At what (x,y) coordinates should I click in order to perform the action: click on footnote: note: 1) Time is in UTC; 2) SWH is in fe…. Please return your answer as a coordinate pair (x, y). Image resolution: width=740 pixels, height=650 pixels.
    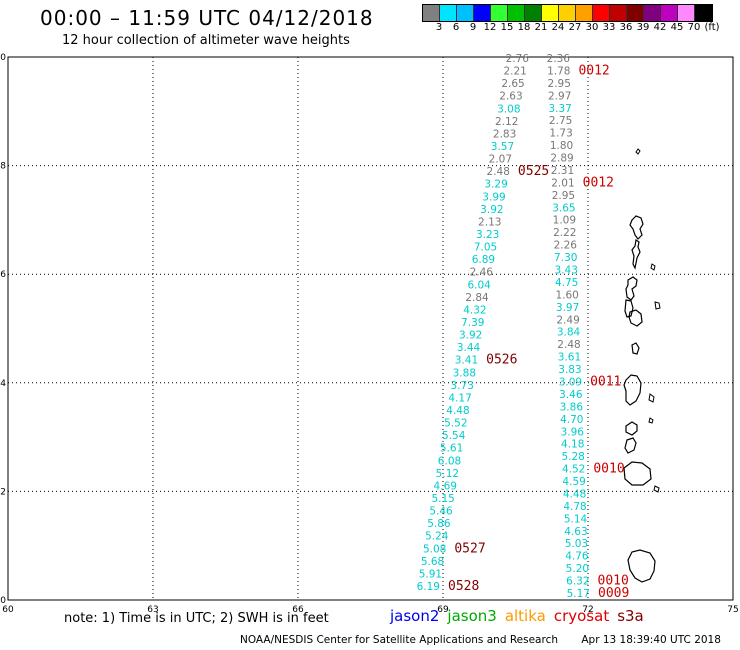
    Looking at the image, I should click on (196, 618).